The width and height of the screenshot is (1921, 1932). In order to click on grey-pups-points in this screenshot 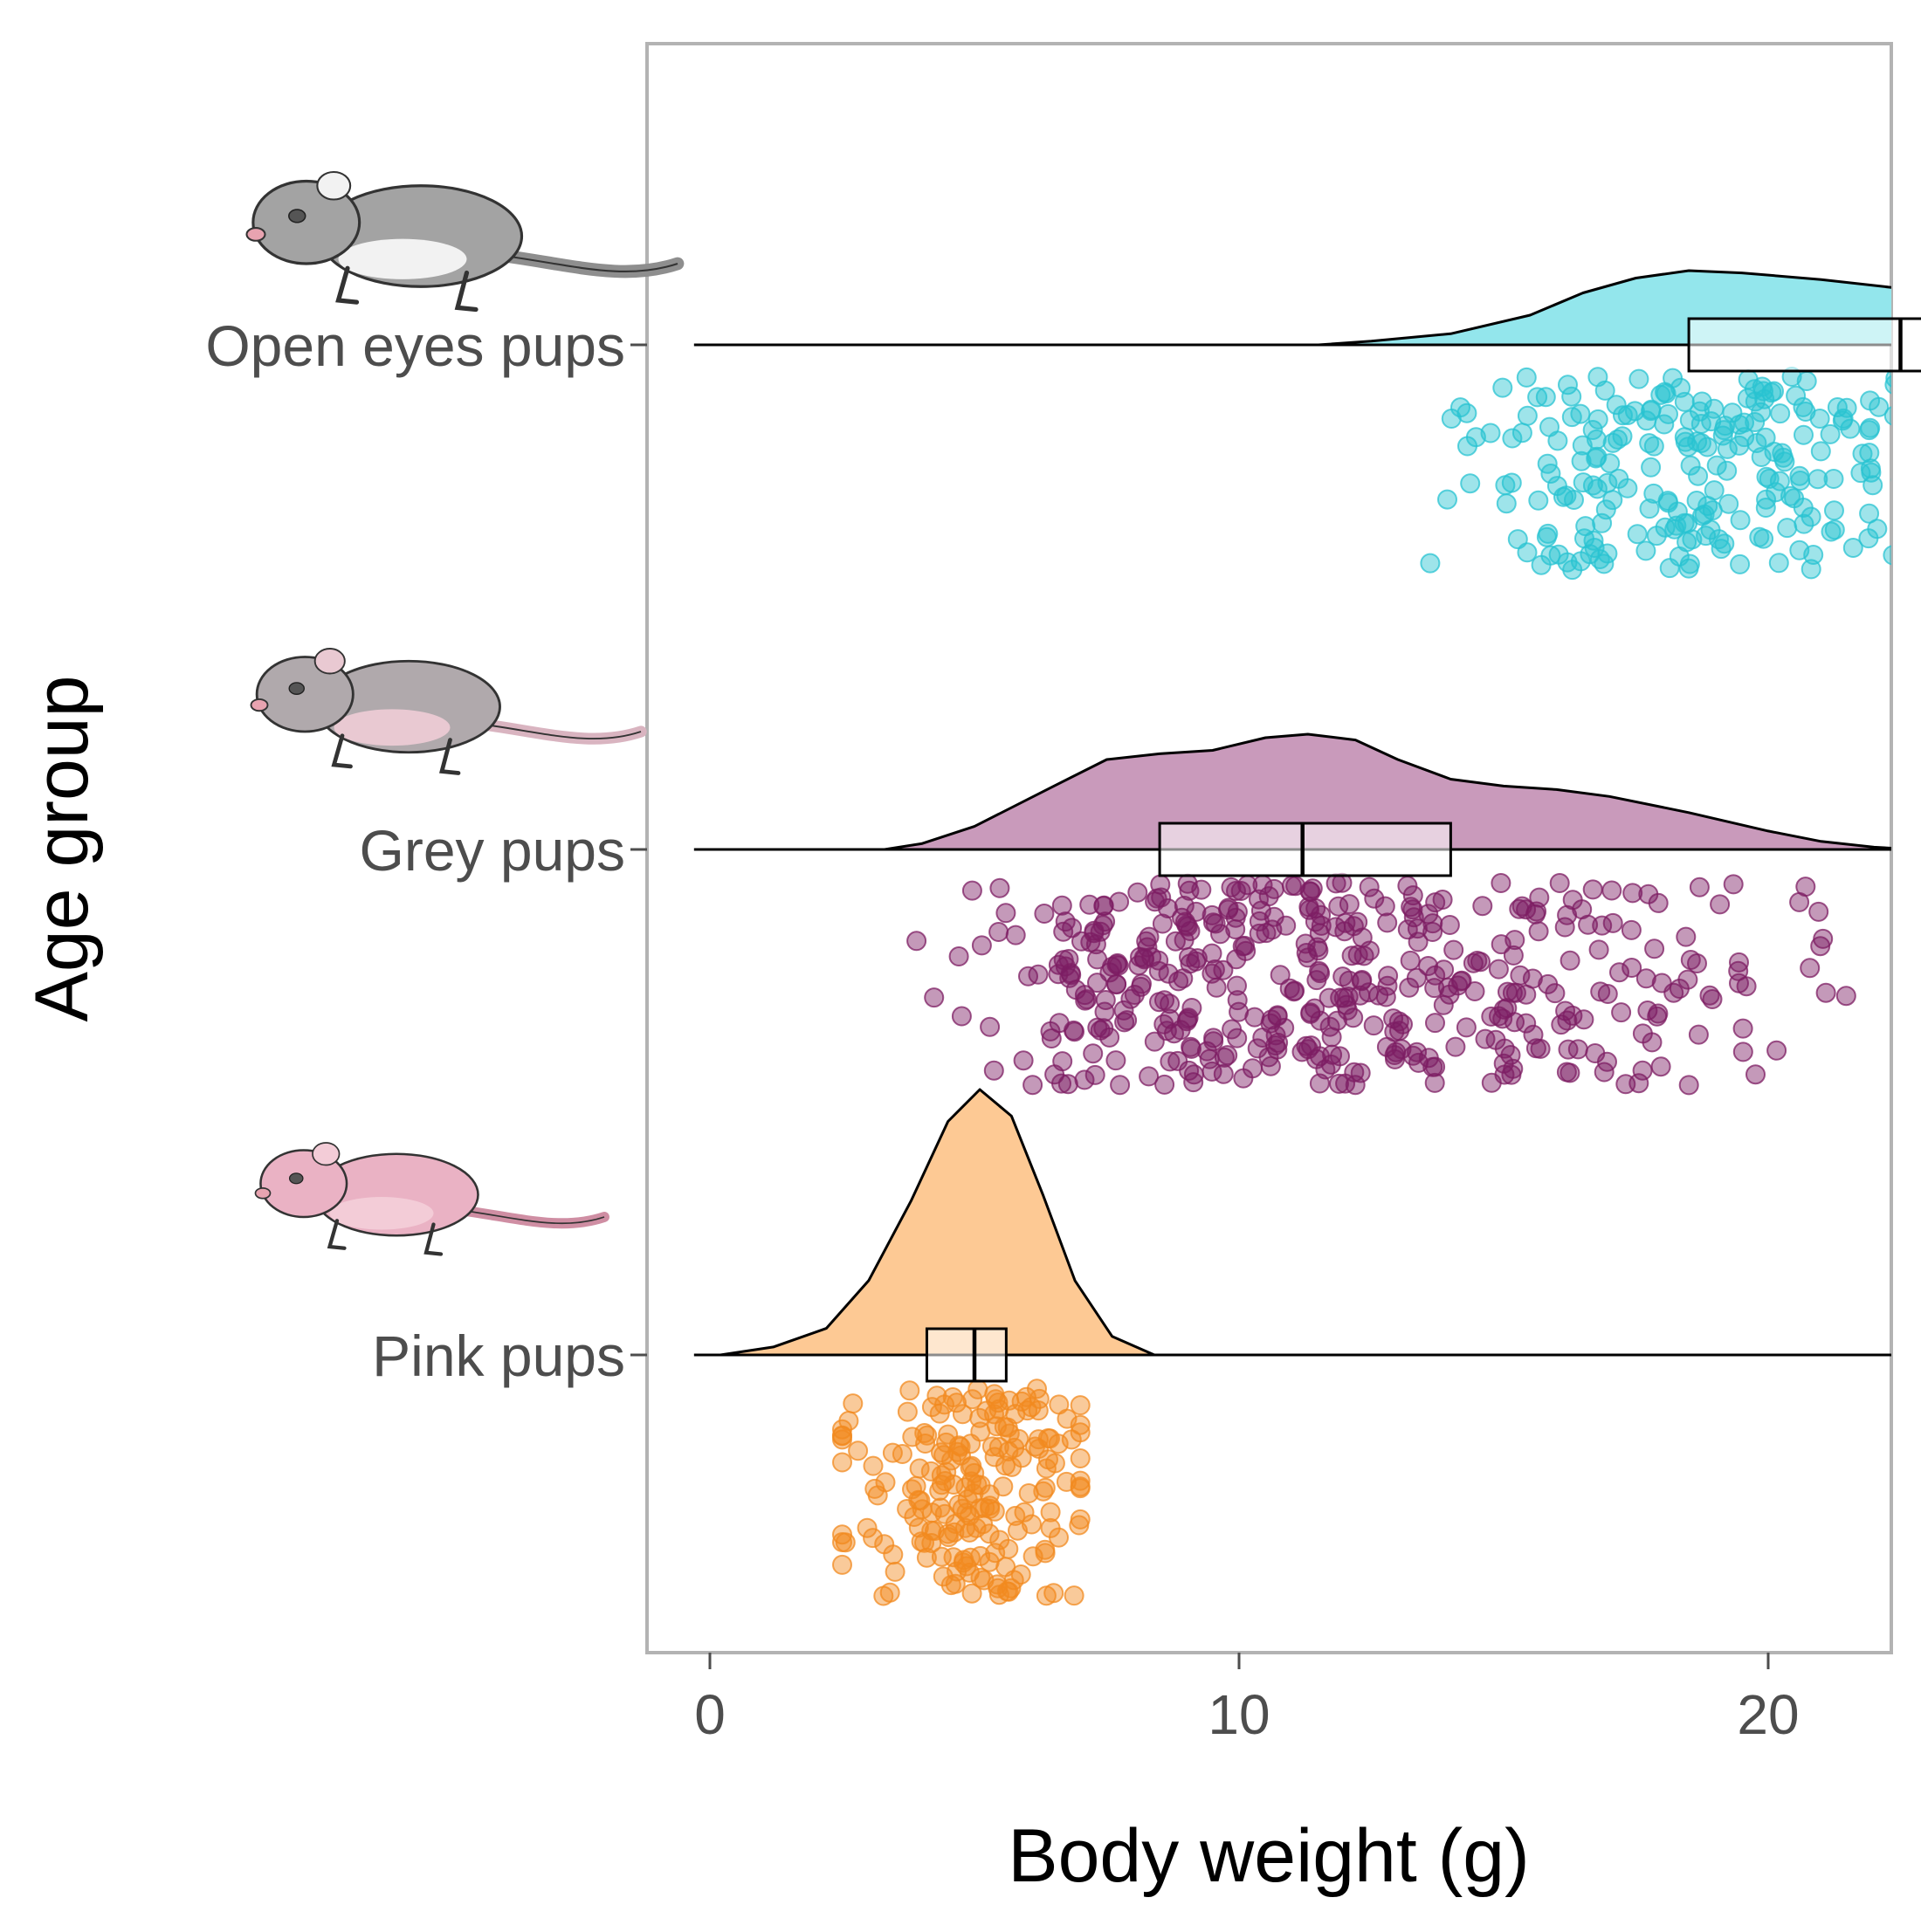, I will do `click(1381, 984)`.